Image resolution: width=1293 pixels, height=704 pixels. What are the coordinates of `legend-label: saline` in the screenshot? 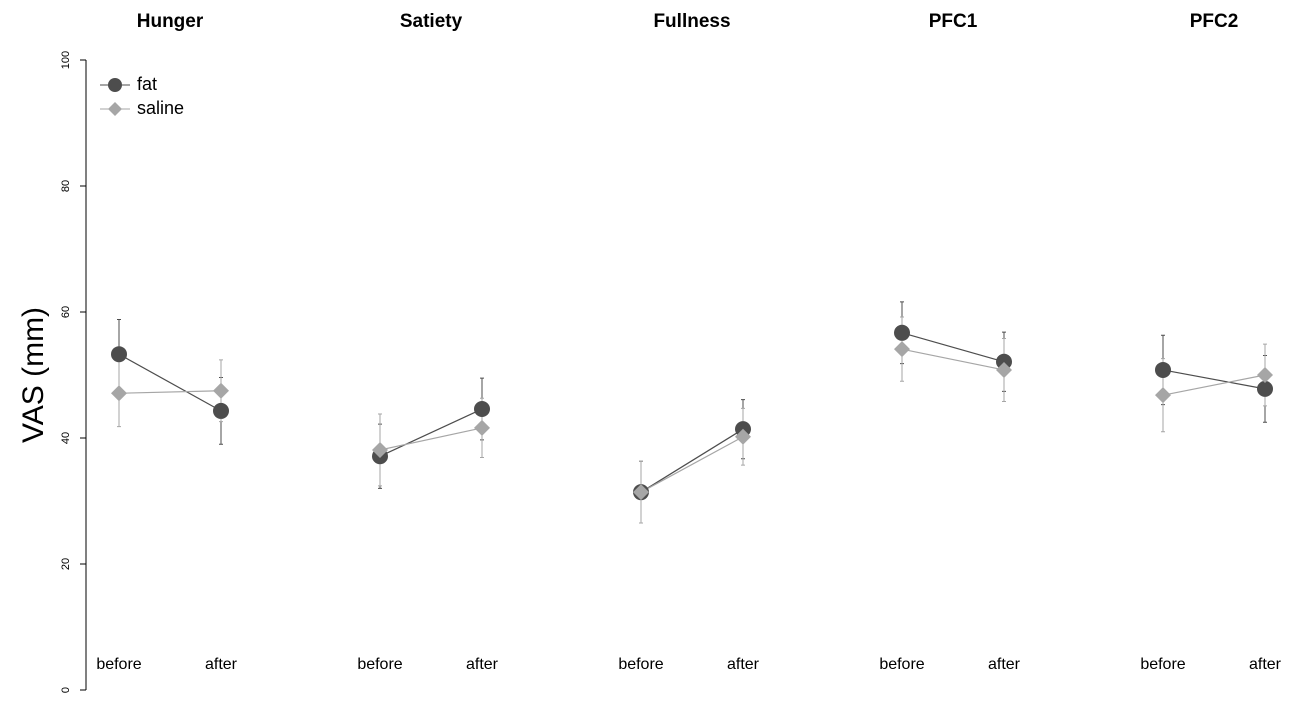 It's located at (160, 108).